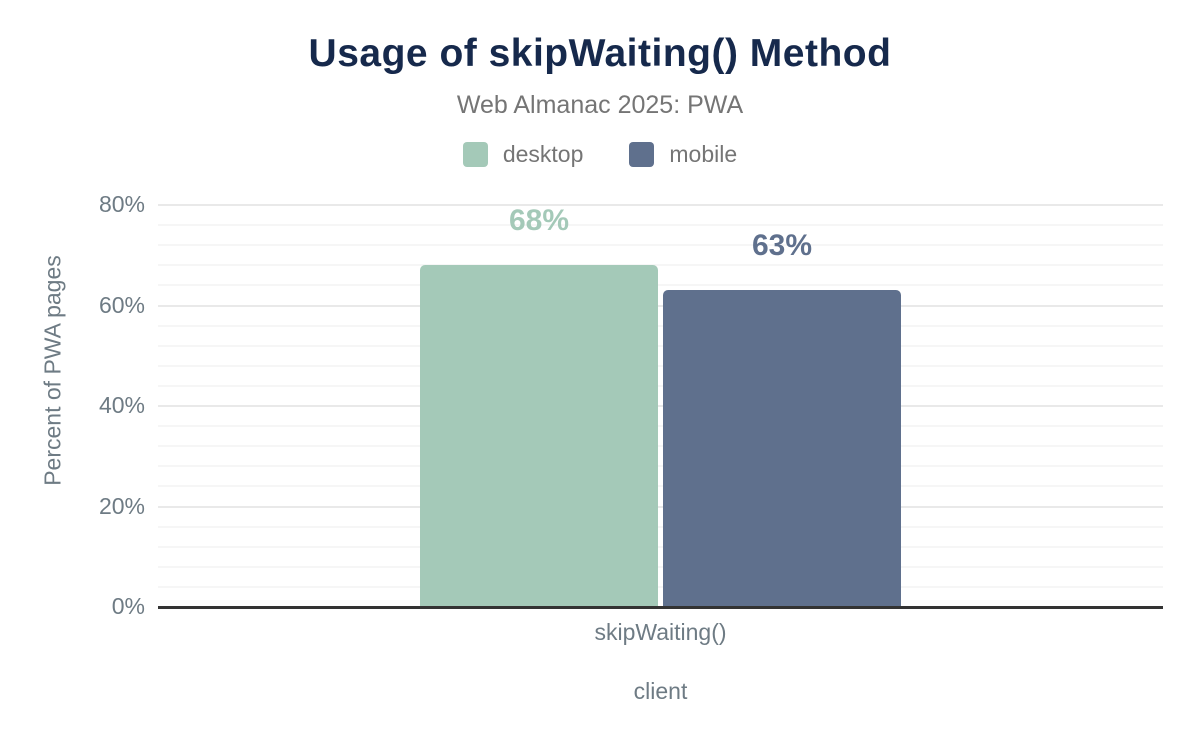 Image resolution: width=1200 pixels, height=742 pixels. Describe the element at coordinates (475, 154) in the screenshot. I see `legend-swatch-desktop` at that location.